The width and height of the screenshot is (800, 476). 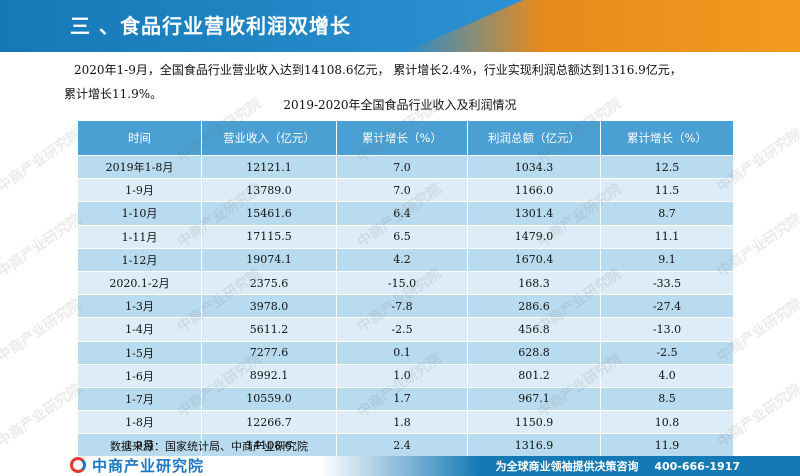 I want to click on cell-time: 1-4月, so click(x=139, y=329).